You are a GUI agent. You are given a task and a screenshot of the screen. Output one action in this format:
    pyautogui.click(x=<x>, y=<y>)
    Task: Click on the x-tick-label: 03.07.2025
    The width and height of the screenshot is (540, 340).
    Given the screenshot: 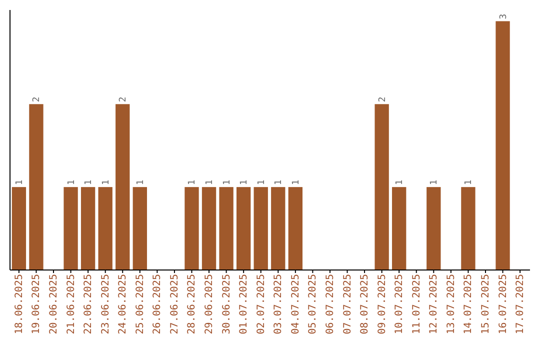 What is the action you would take?
    pyautogui.click(x=278, y=304)
    